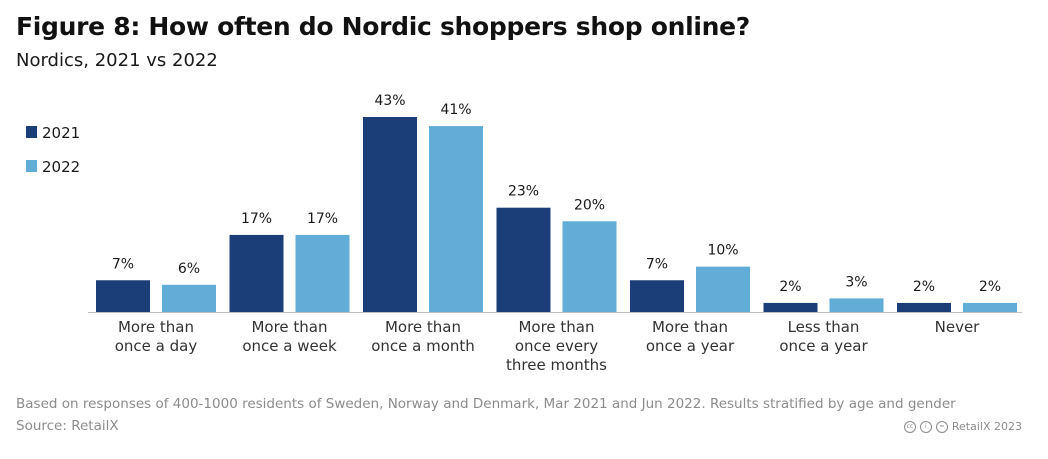 The height and width of the screenshot is (459, 1048). Describe the element at coordinates (156, 327) in the screenshot. I see `category-label-0-0: More than` at that location.